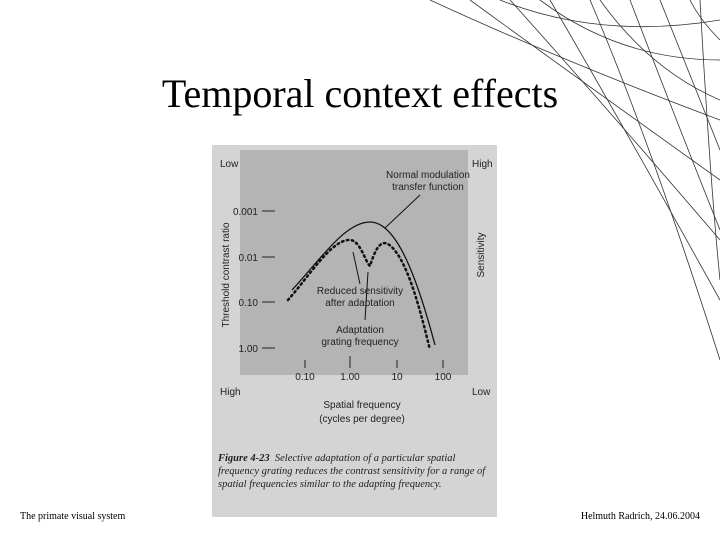 Image resolution: width=720 pixels, height=540 pixels. What do you see at coordinates (73, 516) in the screenshot?
I see `footer-left: The primate visual system` at bounding box center [73, 516].